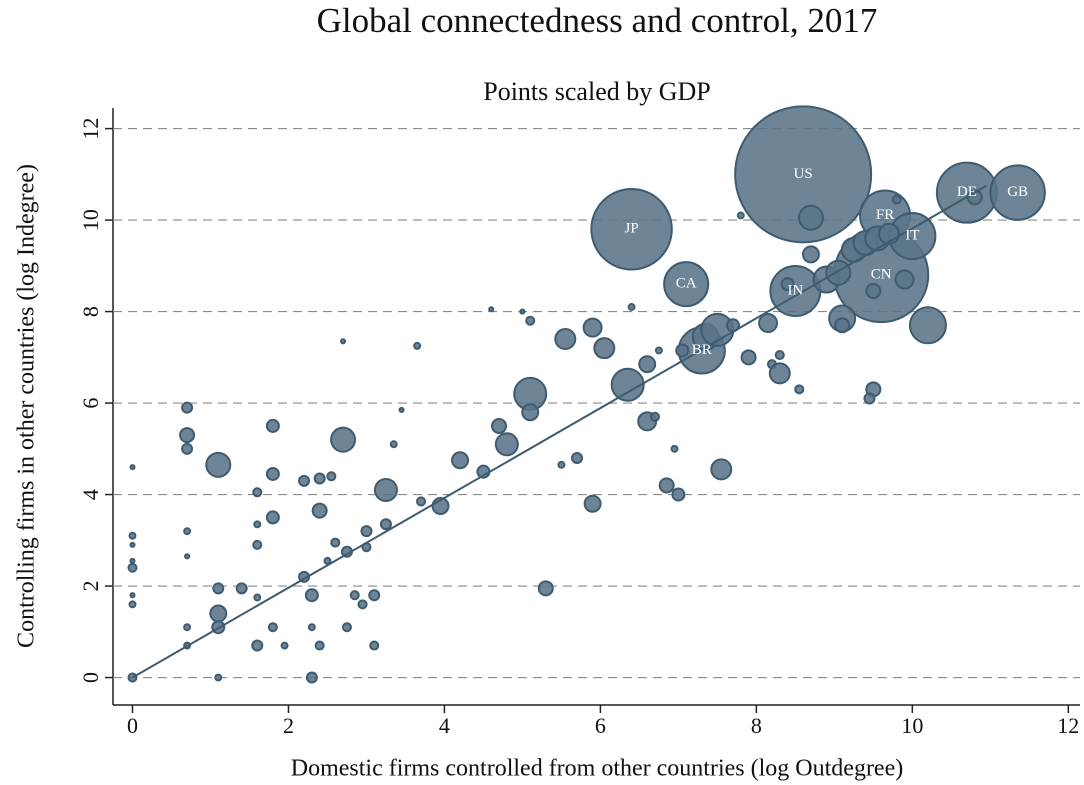  Describe the element at coordinates (885, 215) in the screenshot. I see `bubble-label: FR` at that location.